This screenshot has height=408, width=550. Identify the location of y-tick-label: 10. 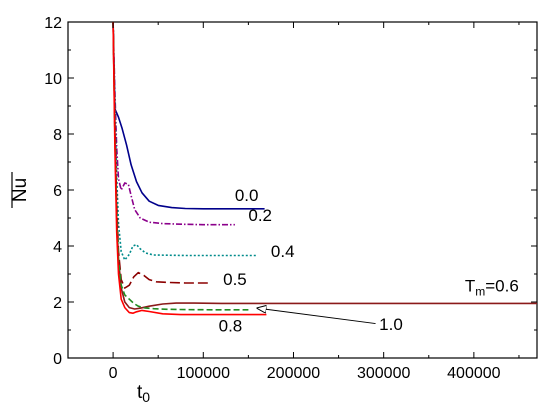
(53, 79).